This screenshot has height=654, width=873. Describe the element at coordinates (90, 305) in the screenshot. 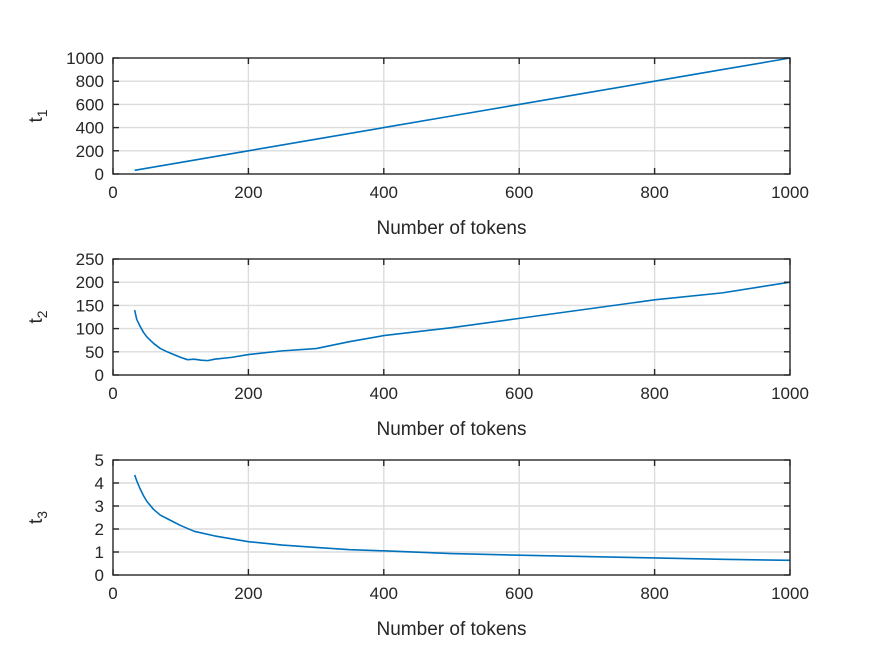

I see `y-tick-label: 150` at that location.